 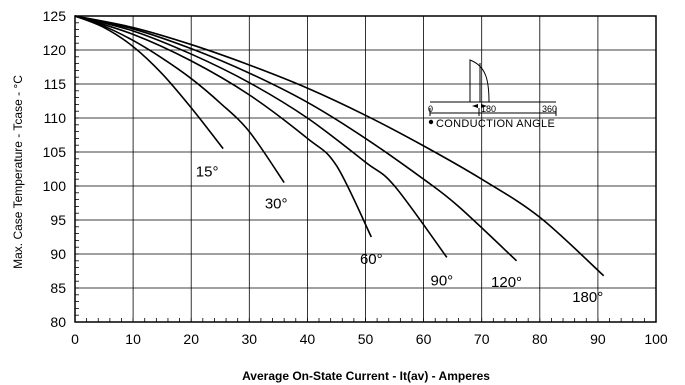 What do you see at coordinates (55, 84) in the screenshot?
I see `y-tick-label: 115` at bounding box center [55, 84].